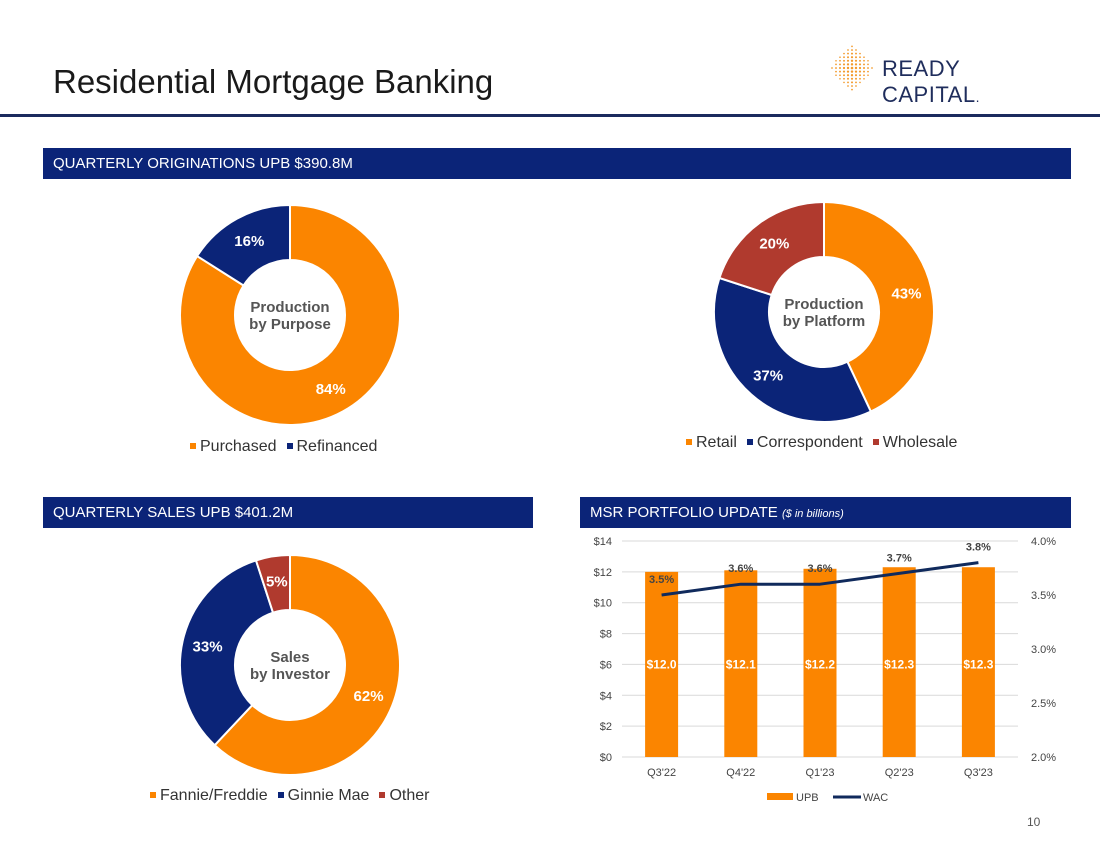 This screenshot has height=849, width=1100. What do you see at coordinates (290, 324) in the screenshot?
I see `purpose-center-label: by Purpose` at bounding box center [290, 324].